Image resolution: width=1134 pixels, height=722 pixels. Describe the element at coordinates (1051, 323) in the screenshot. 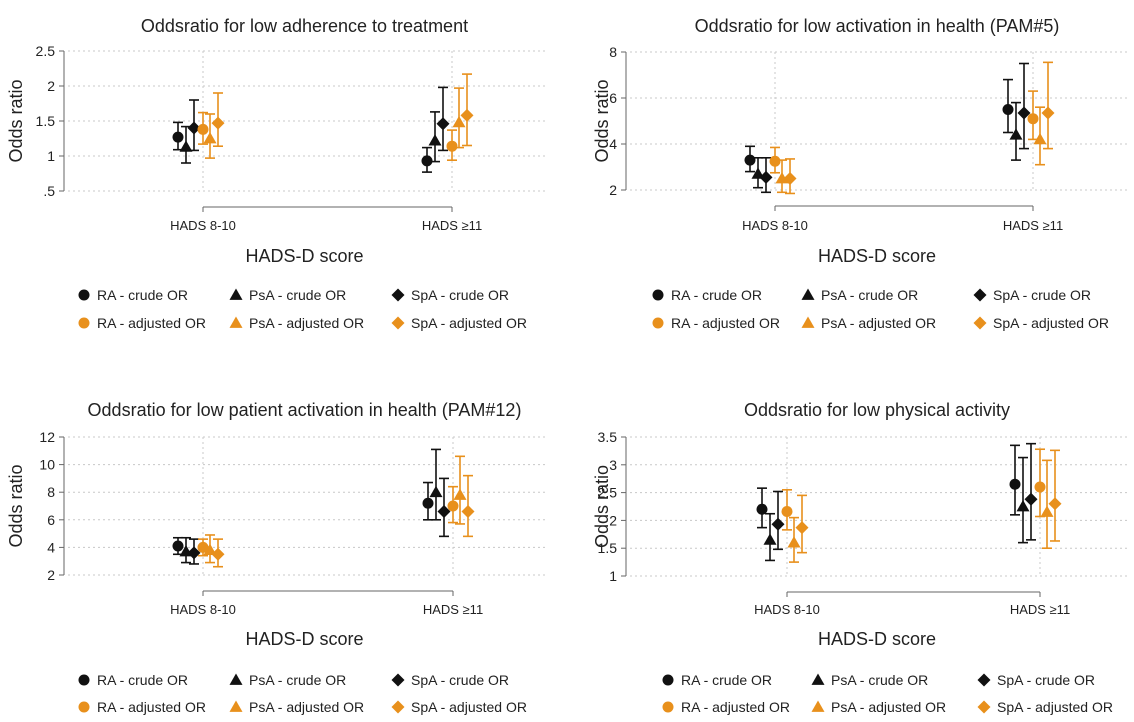

I see `legend-label: SpA - adjusted OR` at that location.